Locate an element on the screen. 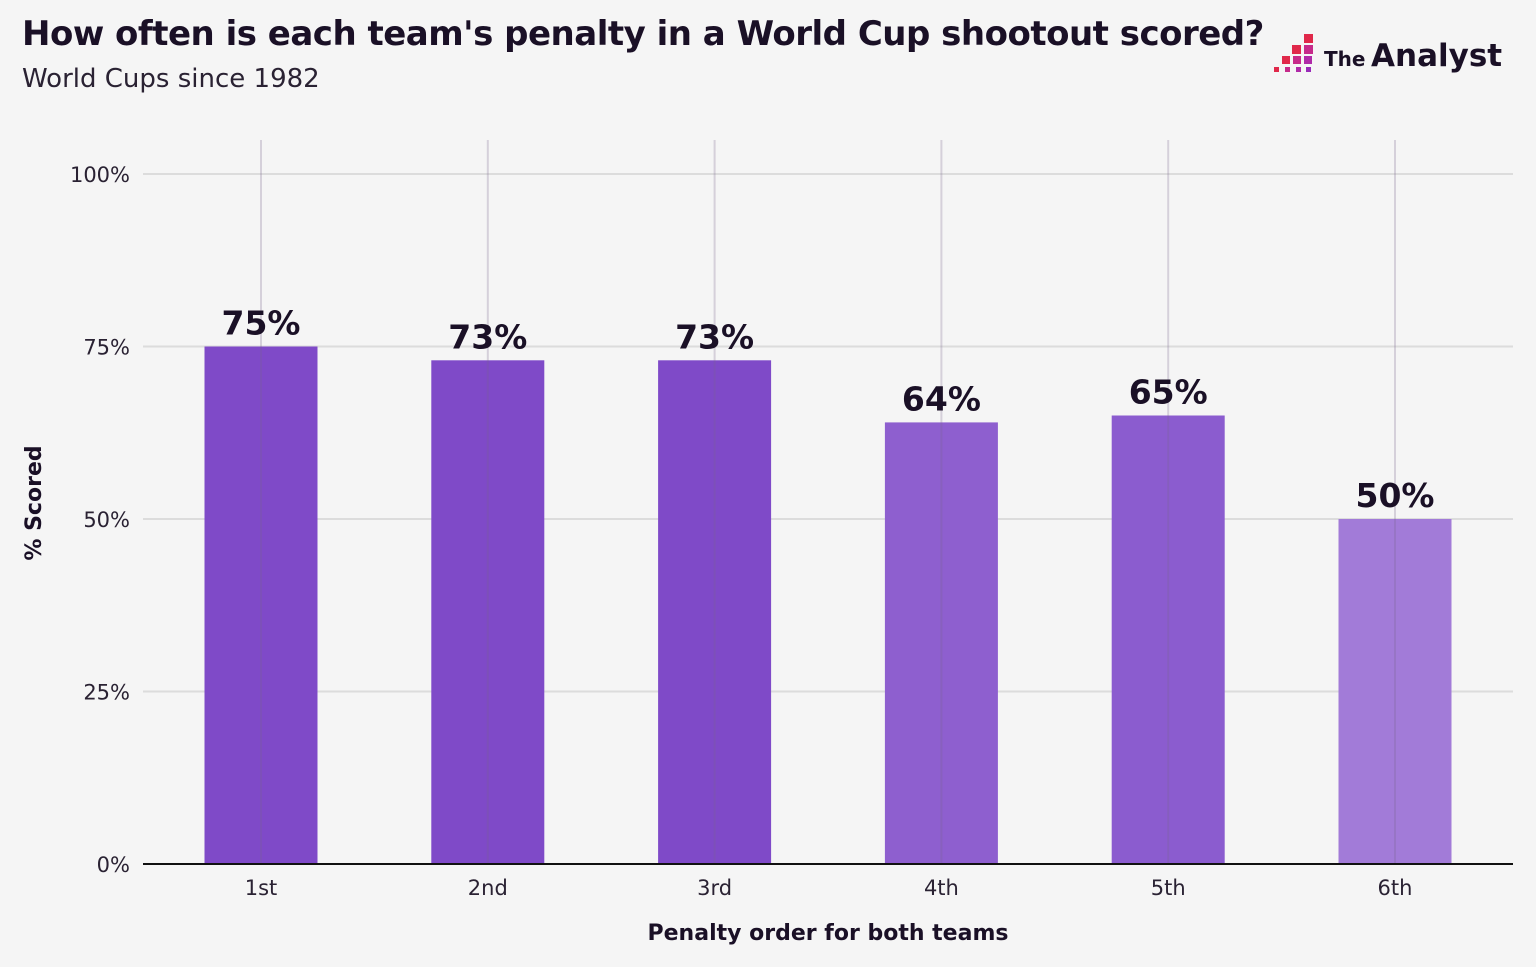  y-tick-label: 0% is located at coordinates (113, 865).